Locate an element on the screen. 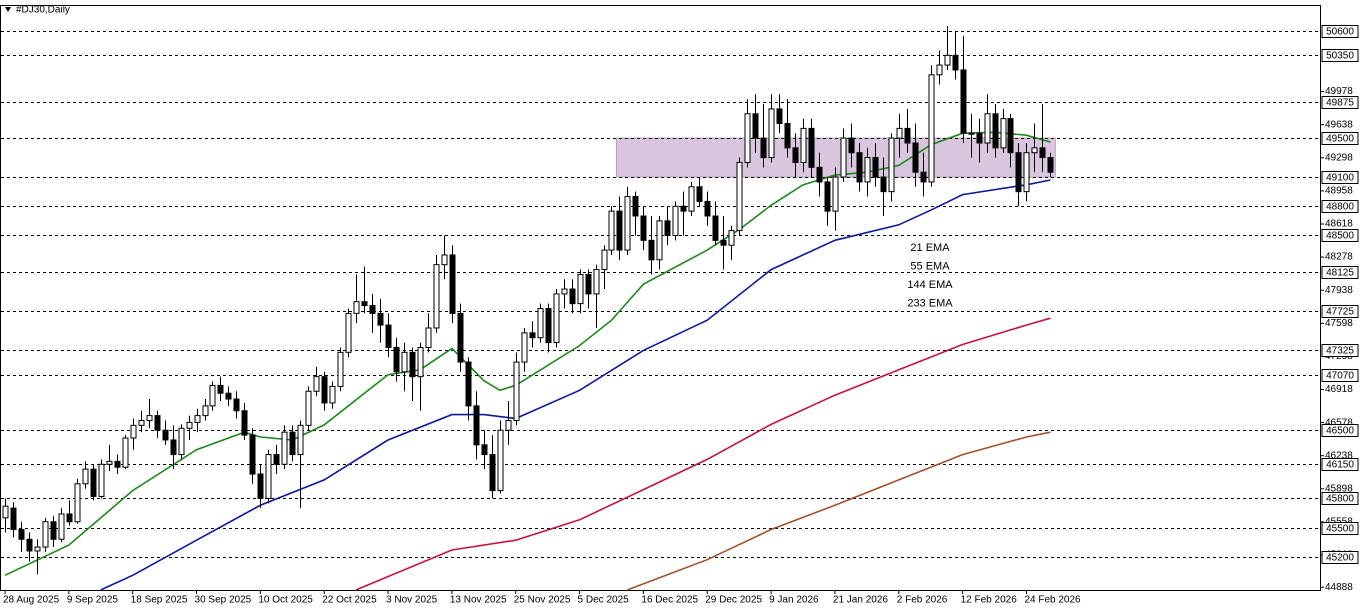 This screenshot has height=611, width=1362. x-tick-label: 29 Dec 2025 is located at coordinates (733, 600).